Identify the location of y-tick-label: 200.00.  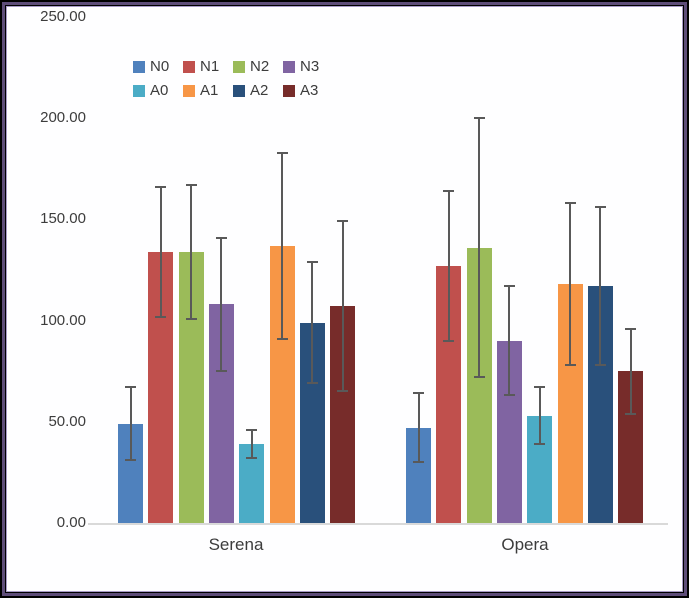
(63, 118).